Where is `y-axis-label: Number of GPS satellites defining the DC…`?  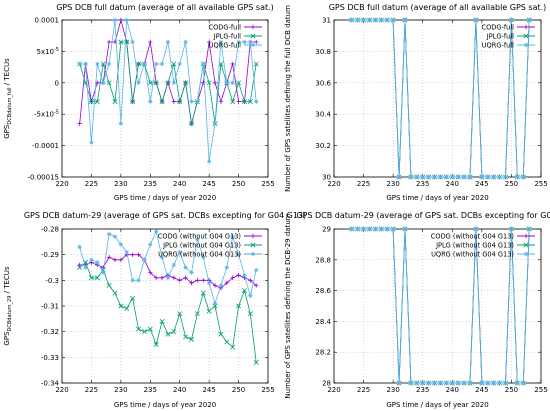
y-axis-label: Number of GPS satellites defining the DC… is located at coordinates (288, 305).